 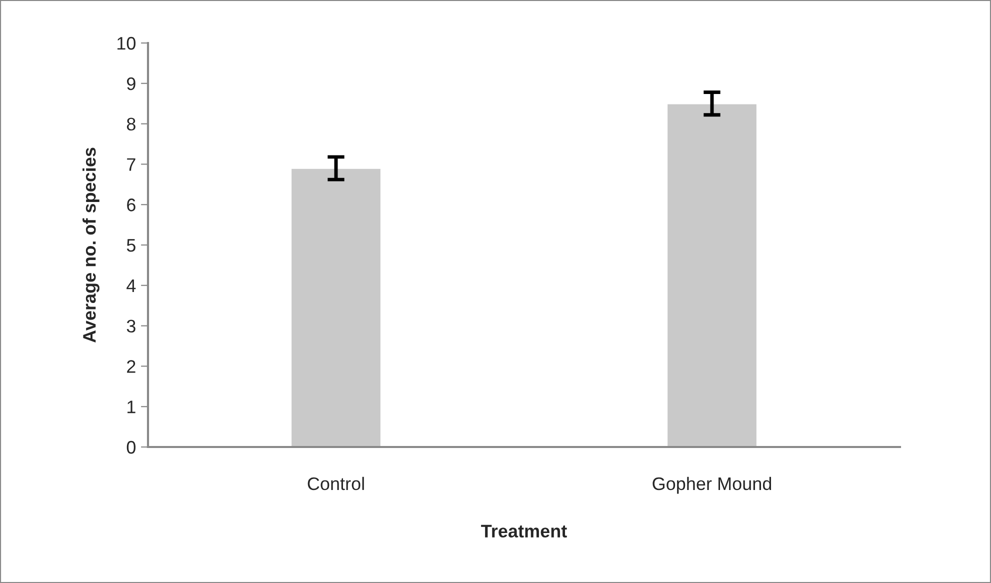 I want to click on y-tick-label: 2, so click(x=131, y=366).